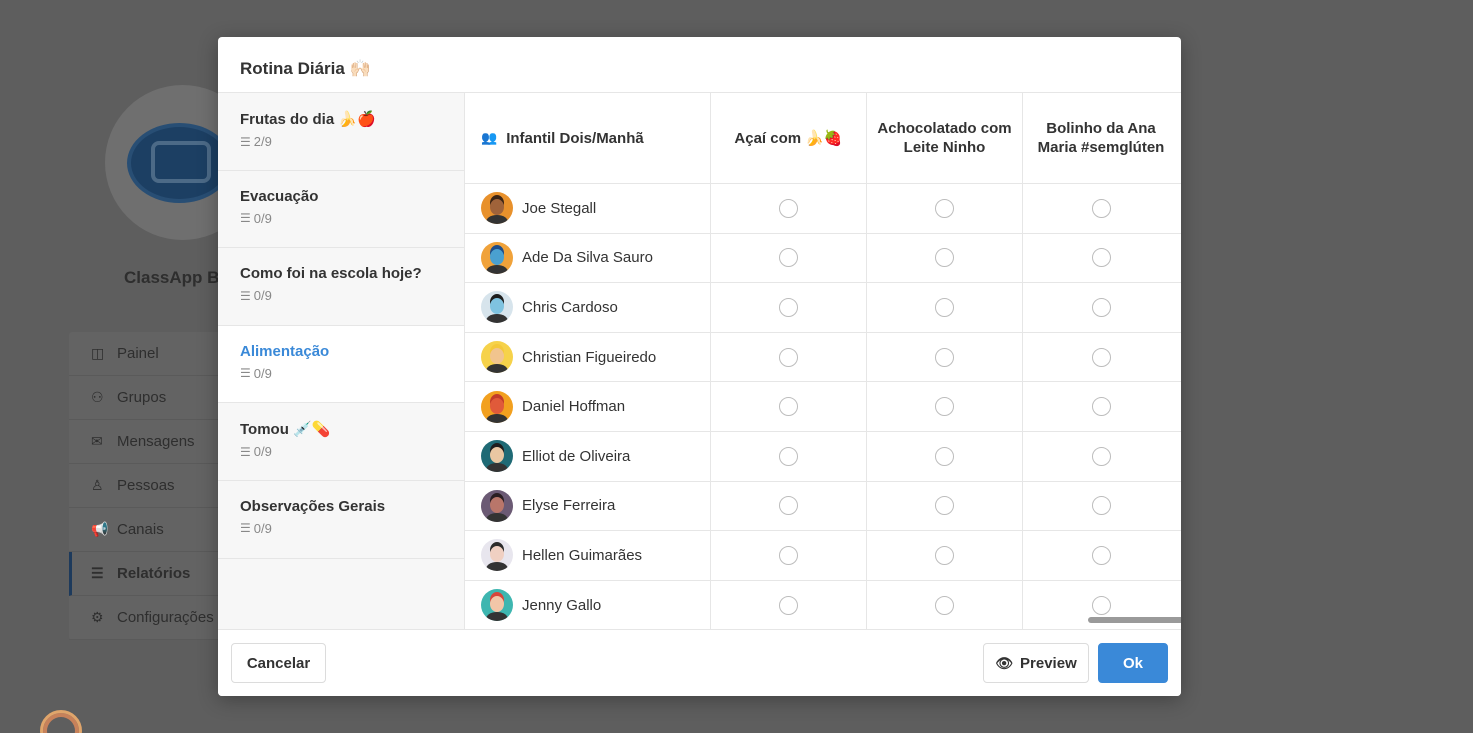 This screenshot has height=733, width=1473. I want to click on student-cell: Hellen Guimarães, so click(588, 555).